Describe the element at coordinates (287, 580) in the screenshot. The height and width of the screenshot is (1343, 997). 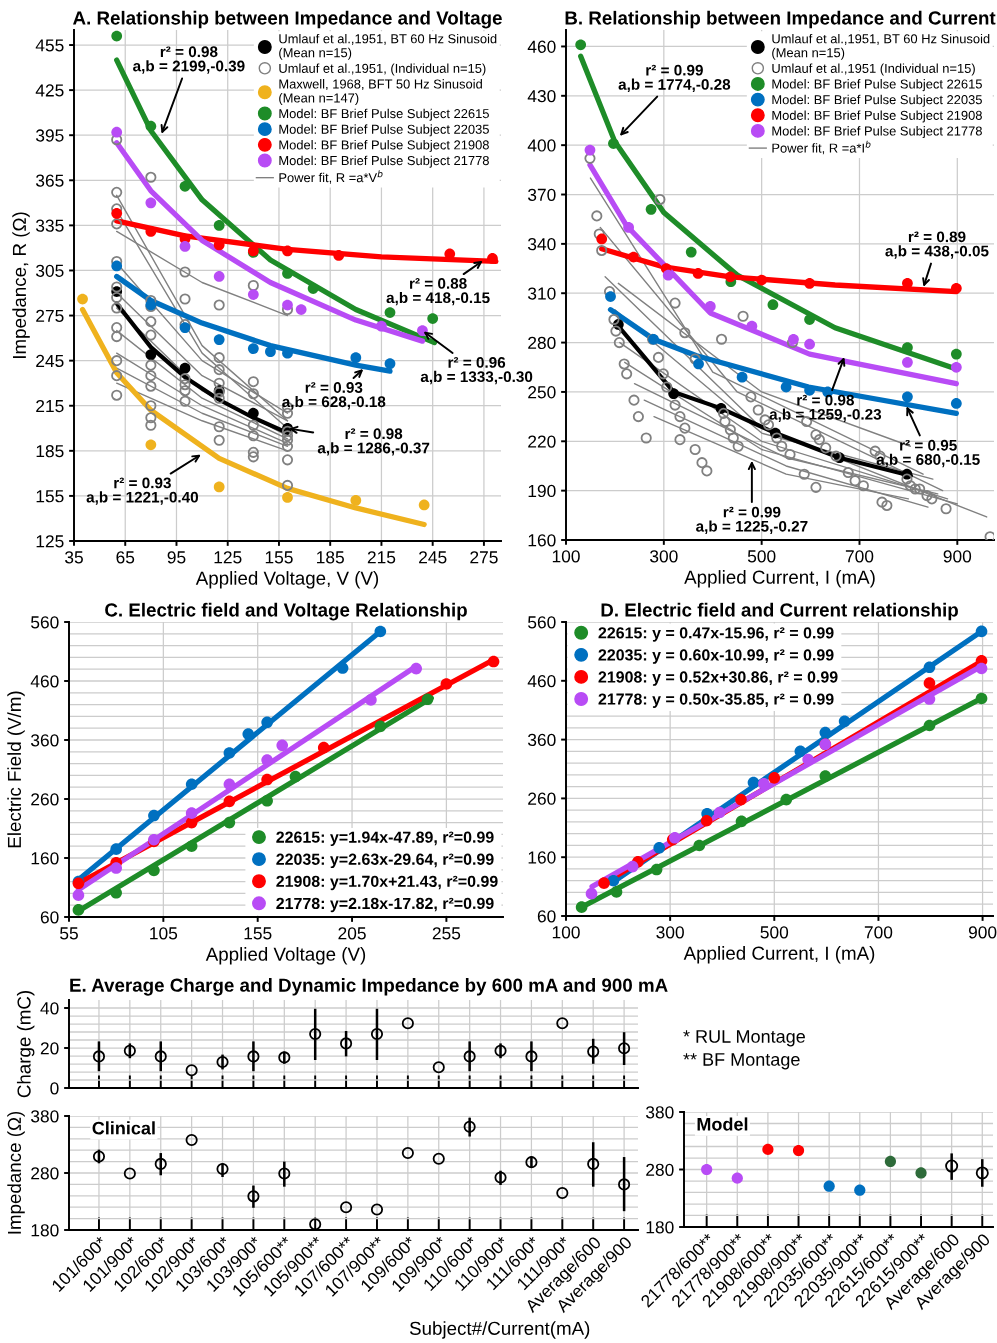
I see `x-axis-title: Applied Voltage, V (V)` at that location.